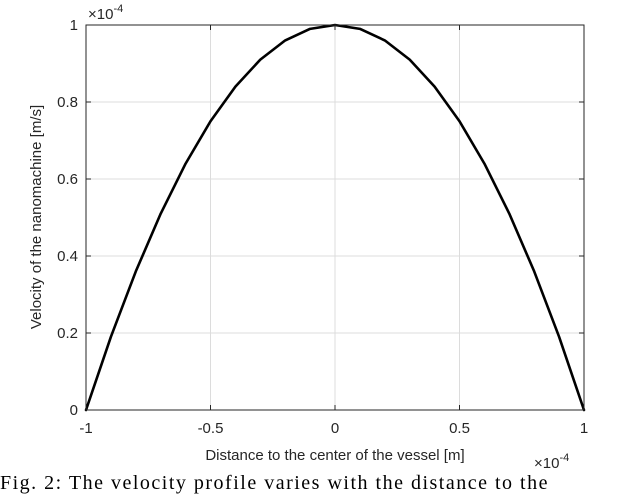  I want to click on y-tick-label: 1, so click(74, 25).